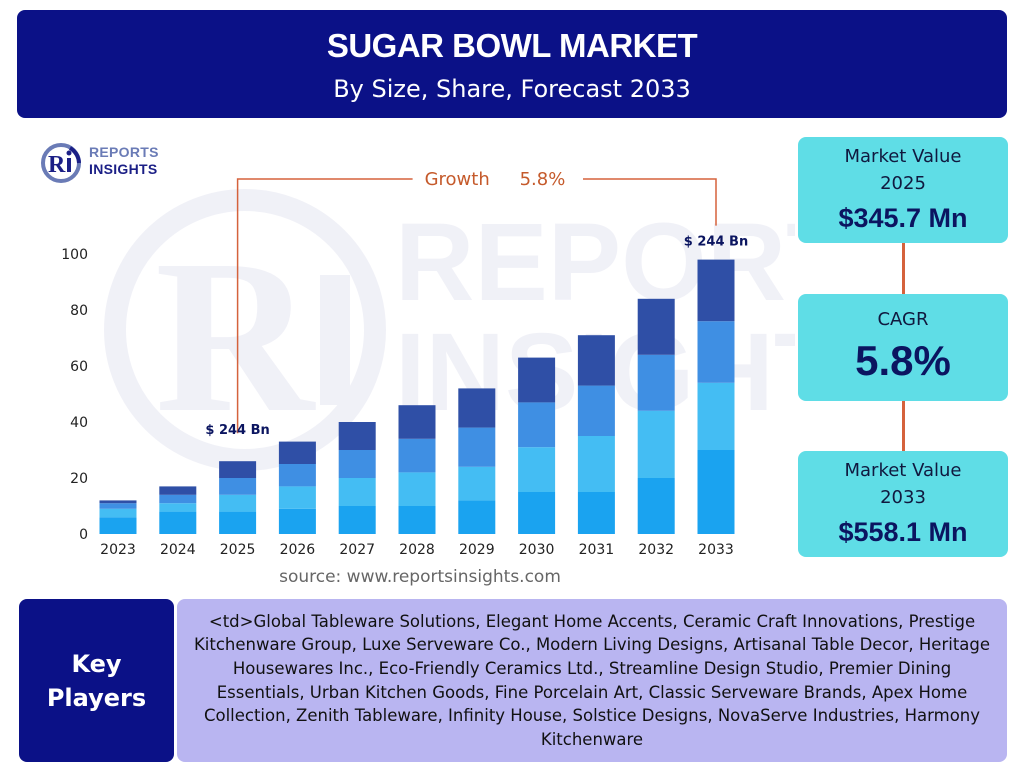 Image resolution: width=1024 pixels, height=768 pixels. I want to click on x-tick-label: 2026, so click(298, 550).